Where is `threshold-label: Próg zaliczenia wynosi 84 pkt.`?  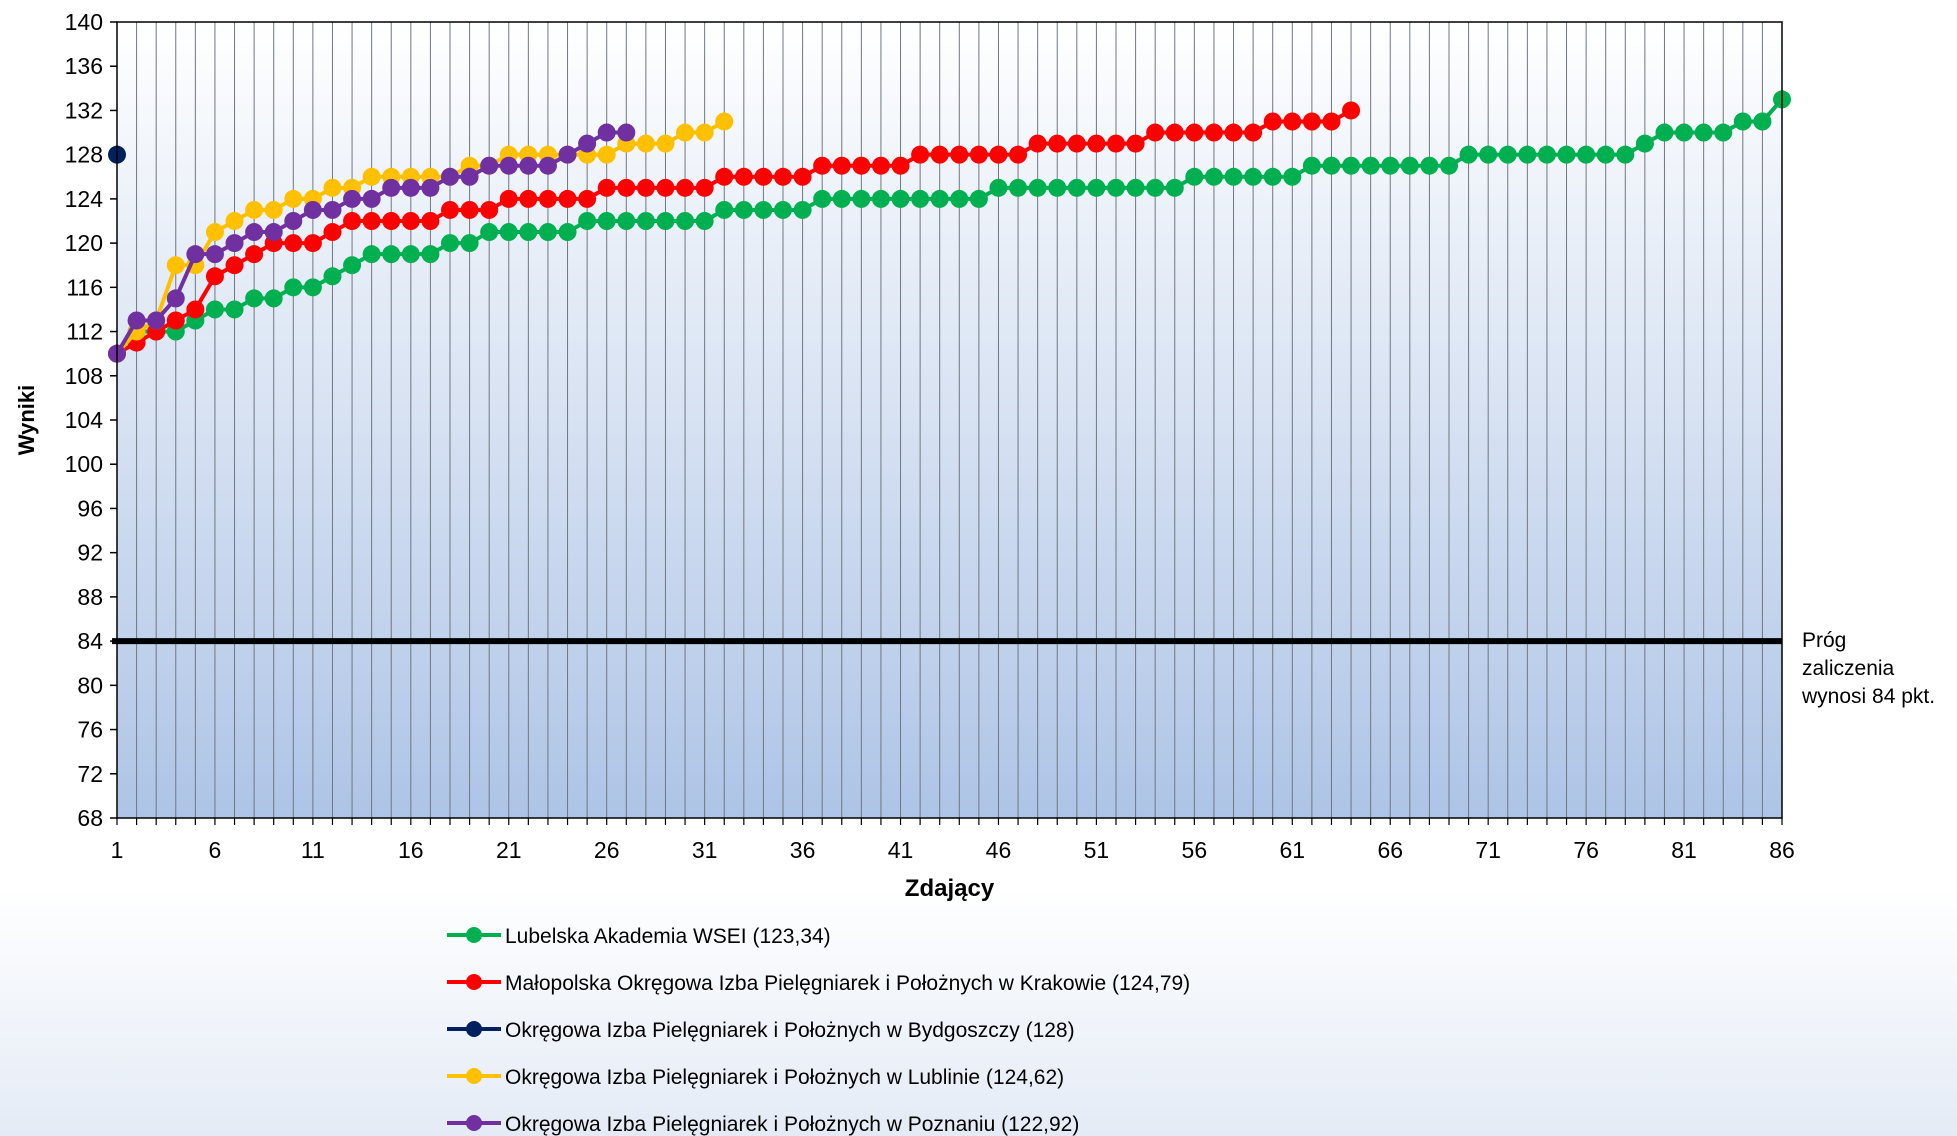 threshold-label: Próg zaliczenia wynosi 84 pkt. is located at coordinates (1868, 668).